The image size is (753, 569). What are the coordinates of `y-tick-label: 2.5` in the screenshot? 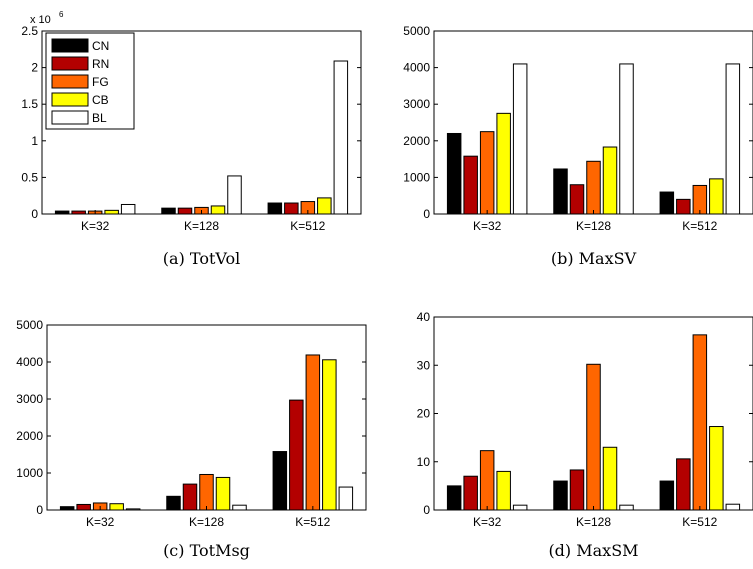 It's located at (29, 31).